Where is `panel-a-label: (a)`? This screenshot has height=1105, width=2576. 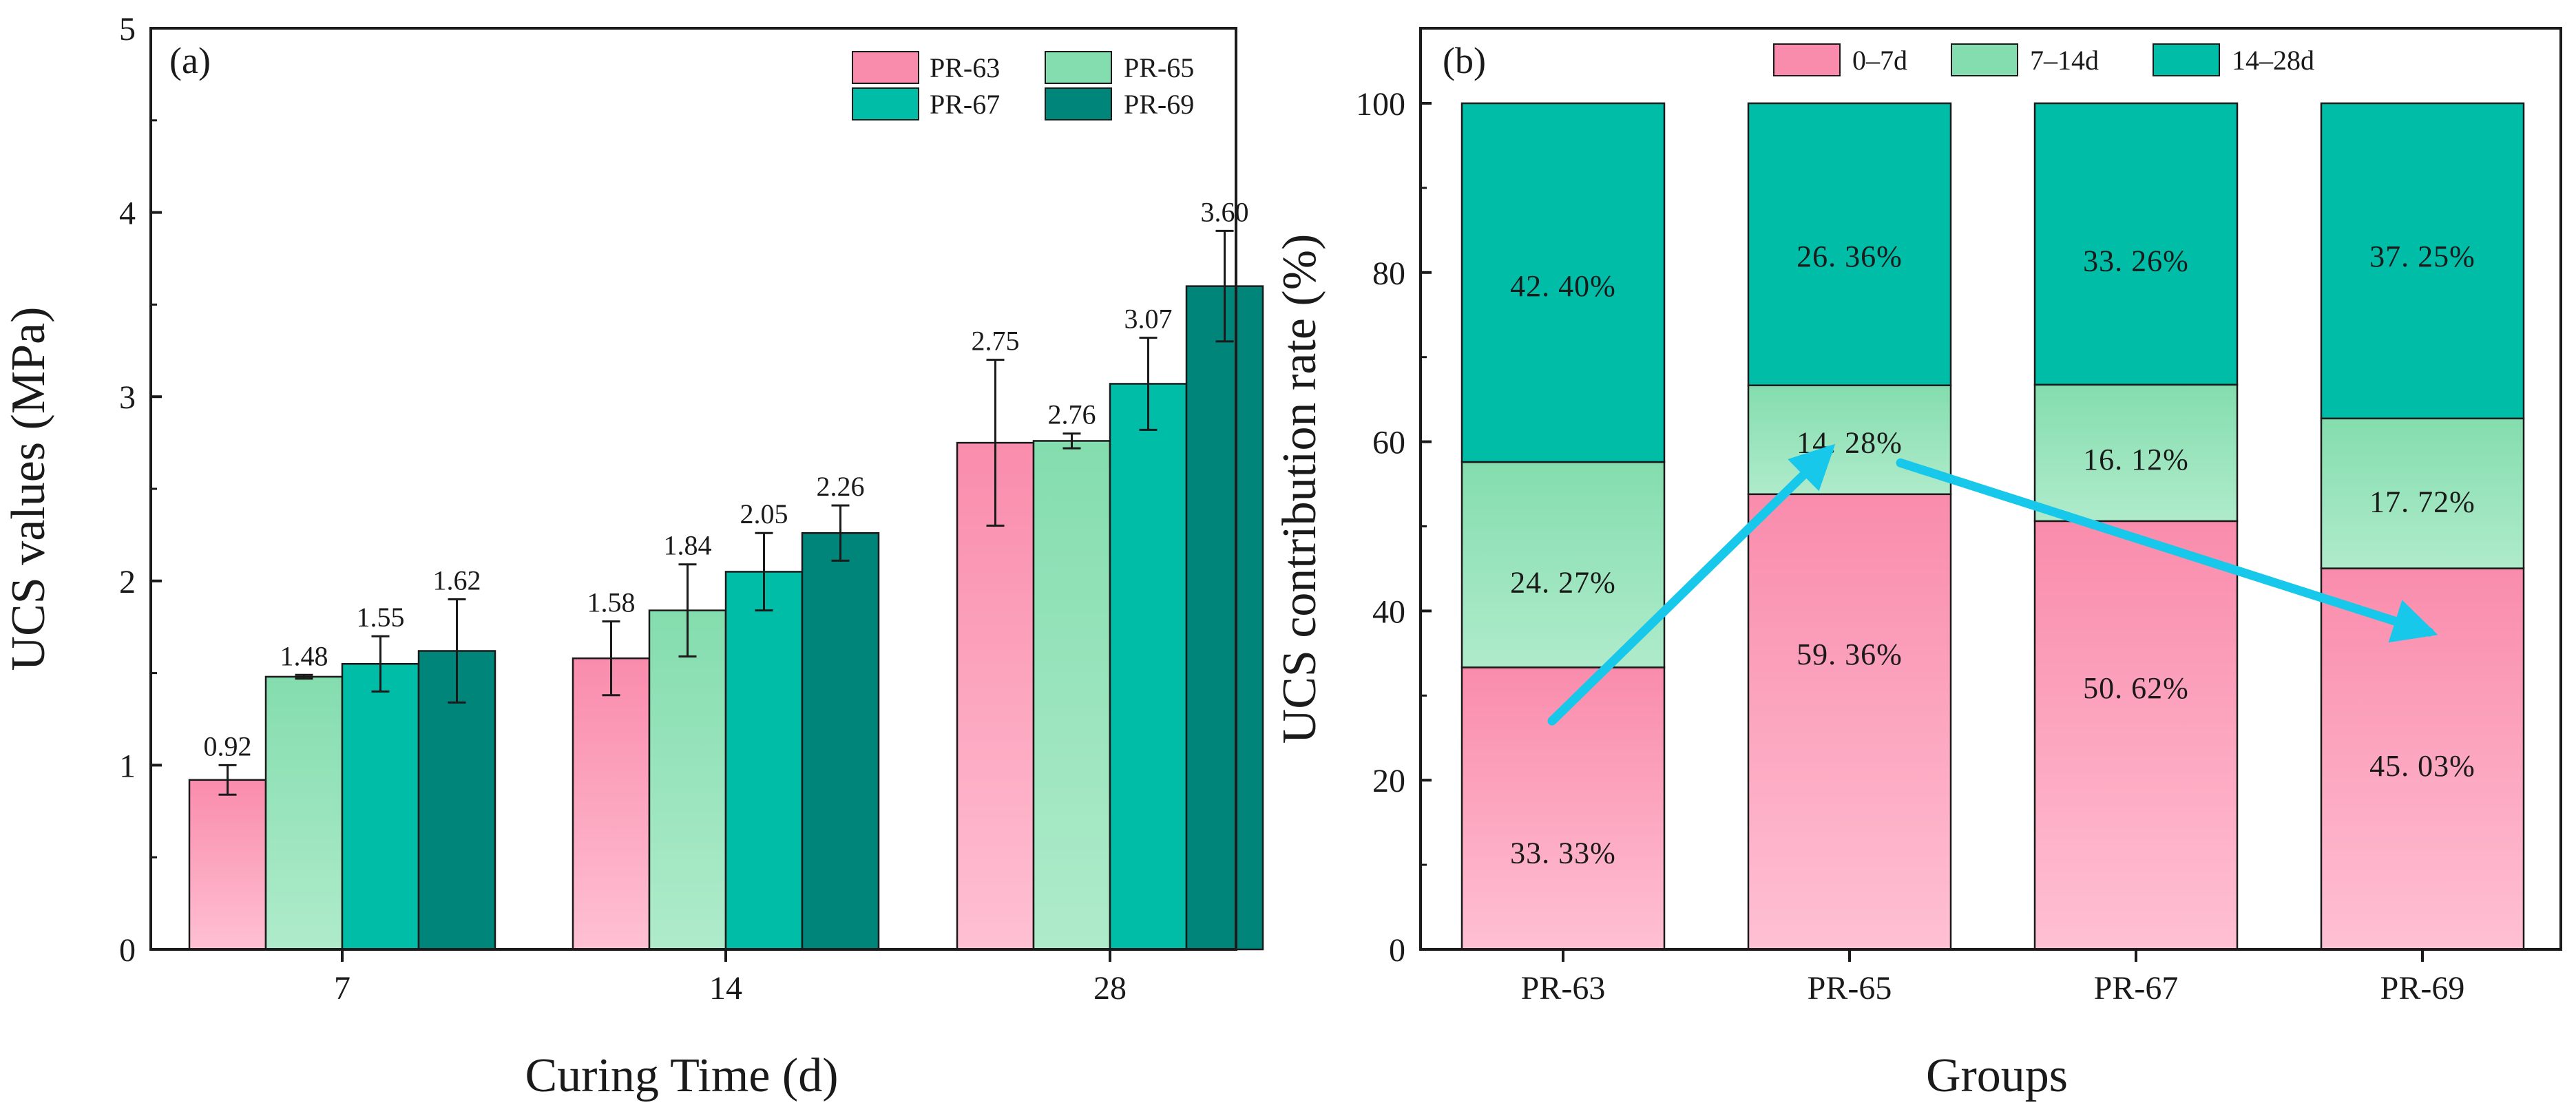 panel-a-label: (a) is located at coordinates (190, 60).